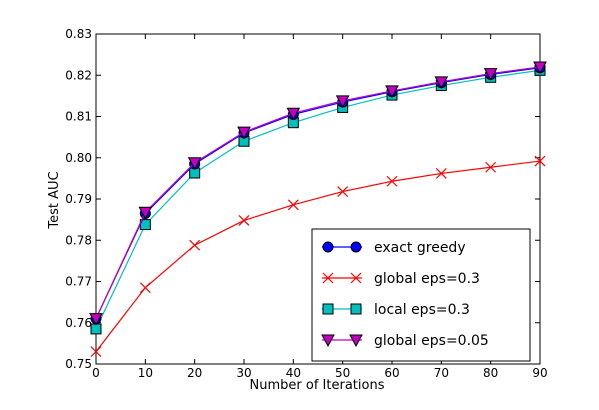  Describe the element at coordinates (78, 323) in the screenshot. I see `y-tick-label: 0.76` at that location.